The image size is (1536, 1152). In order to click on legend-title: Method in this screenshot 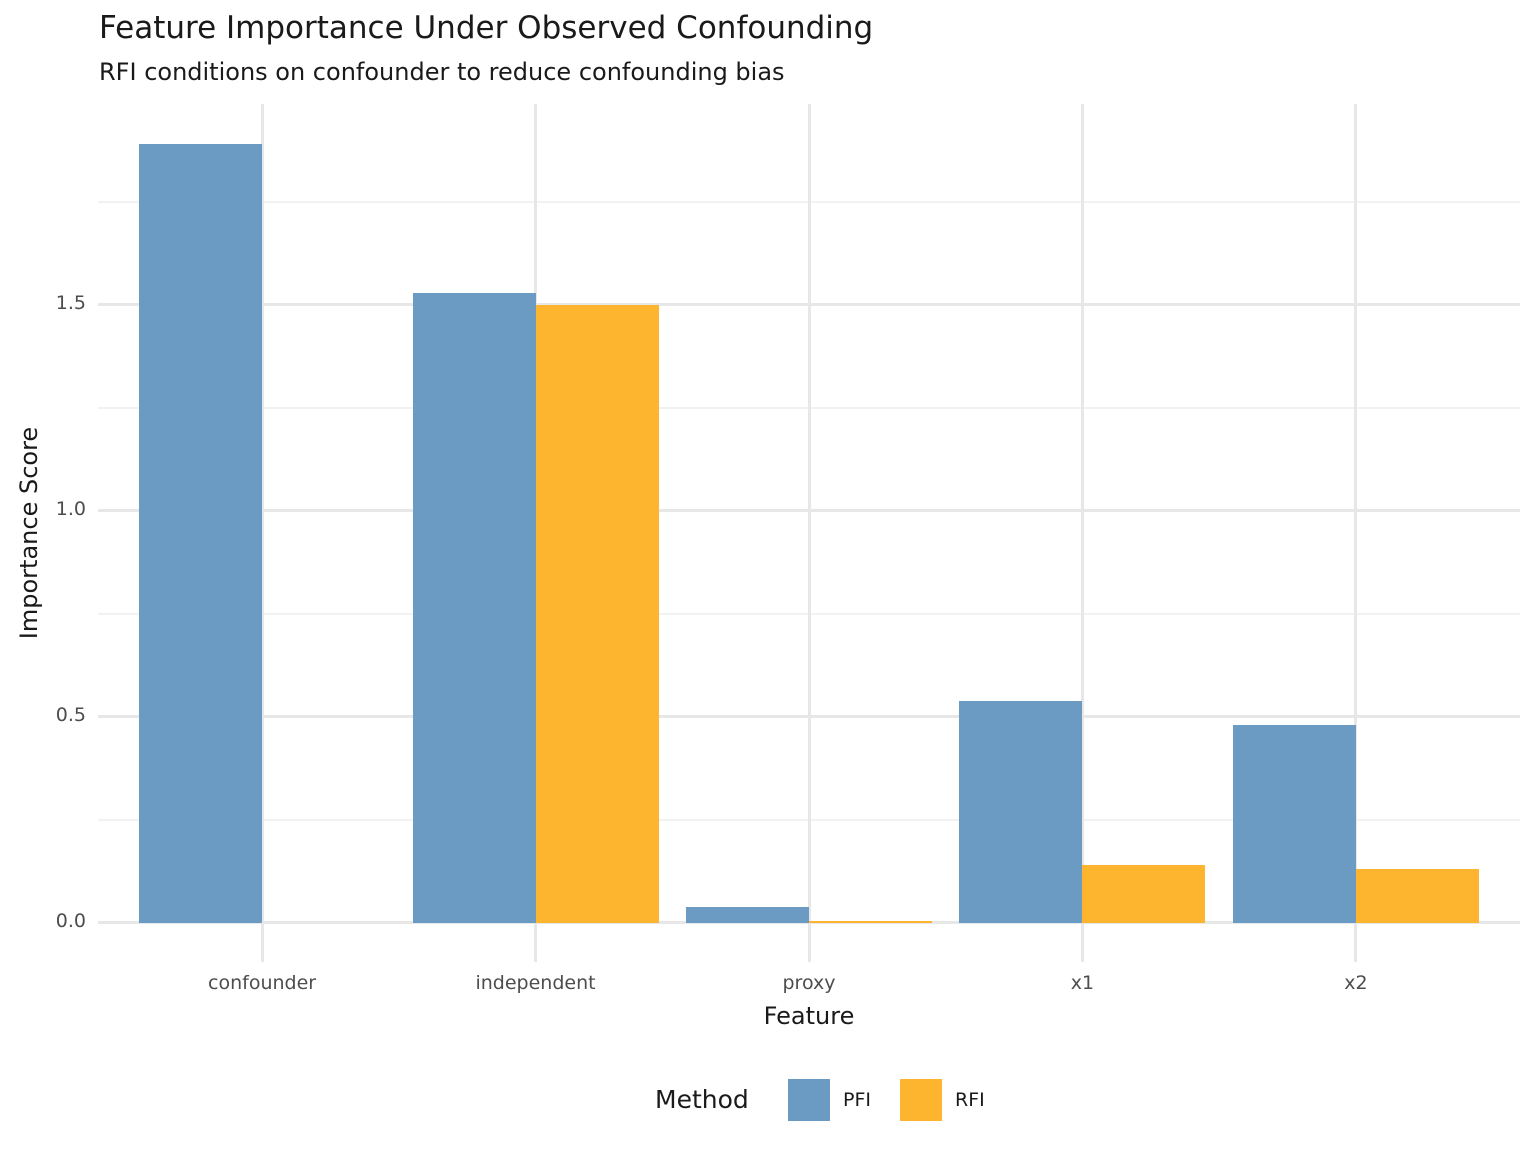, I will do `click(702, 1099)`.